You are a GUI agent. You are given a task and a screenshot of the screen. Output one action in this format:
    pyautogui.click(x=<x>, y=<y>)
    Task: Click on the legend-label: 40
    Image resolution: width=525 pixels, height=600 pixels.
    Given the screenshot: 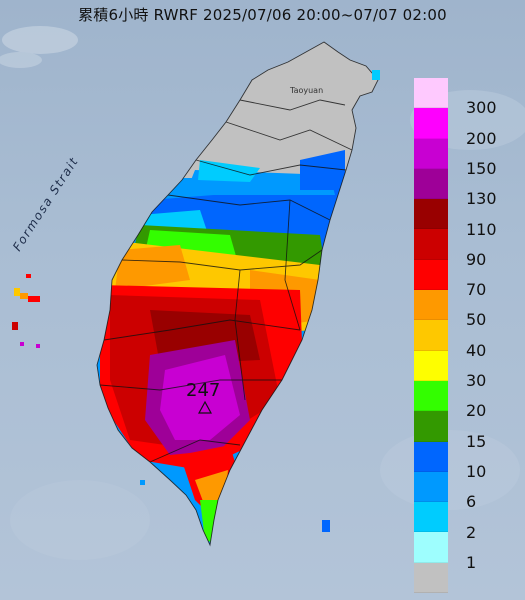 What is the action you would take?
    pyautogui.click(x=476, y=350)
    